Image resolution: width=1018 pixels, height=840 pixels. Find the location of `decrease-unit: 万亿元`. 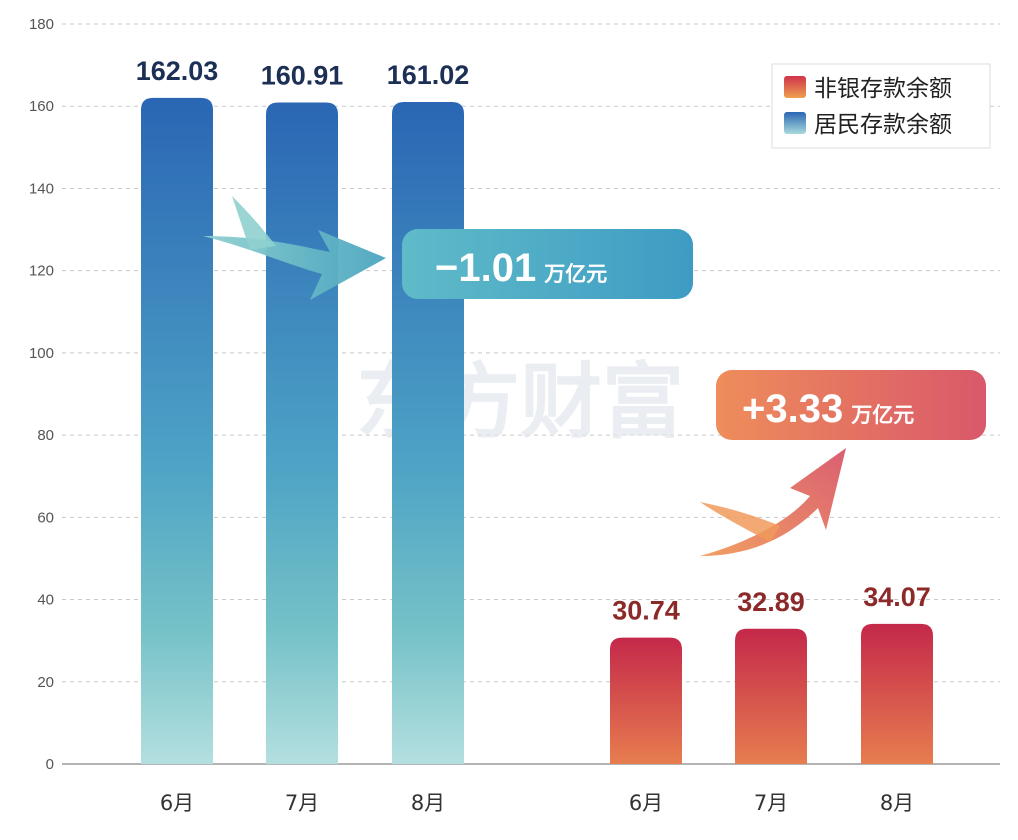

decrease-unit: 万亿元 is located at coordinates (575, 274).